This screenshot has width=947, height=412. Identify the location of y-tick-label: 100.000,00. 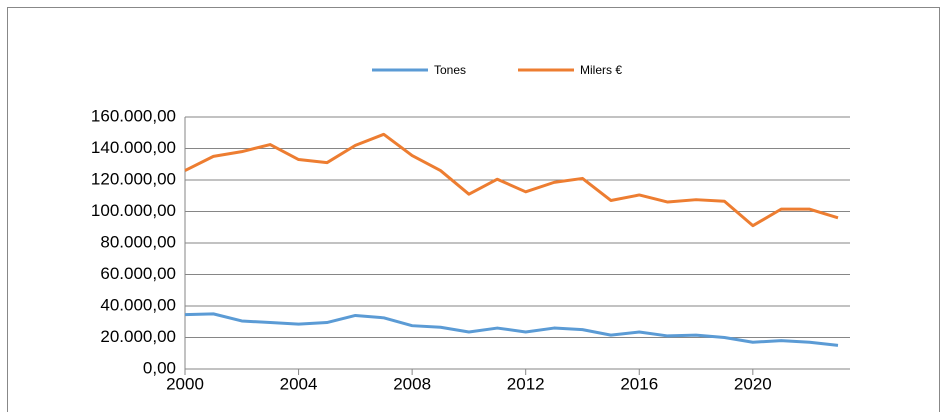
(133, 210).